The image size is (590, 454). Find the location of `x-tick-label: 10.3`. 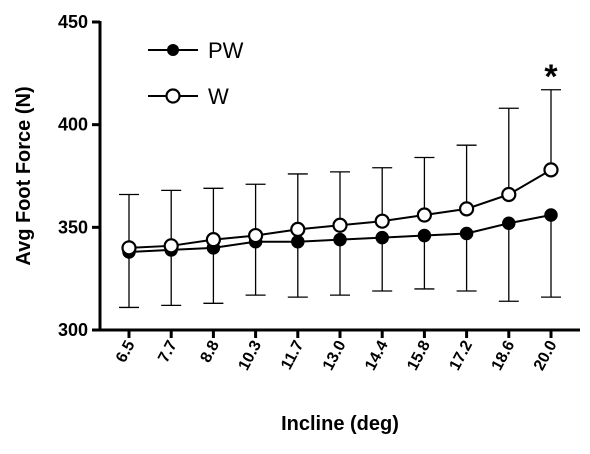

x-tick-label: 10.3 is located at coordinates (251, 356).